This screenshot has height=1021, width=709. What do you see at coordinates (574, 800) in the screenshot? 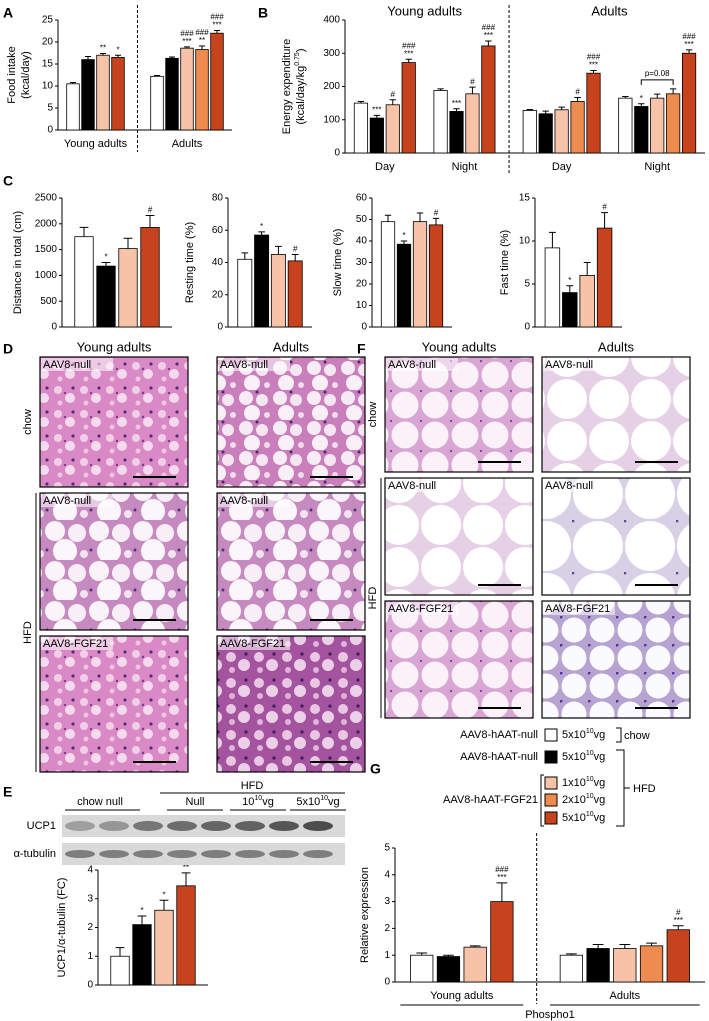
I see `text-part: 2x10` at bounding box center [574, 800].